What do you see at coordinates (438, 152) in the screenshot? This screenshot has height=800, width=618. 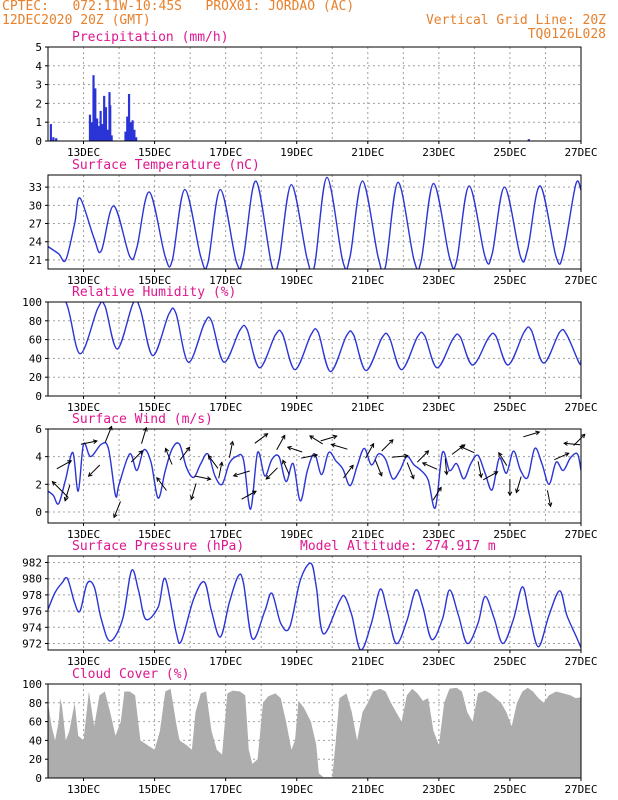 I see `precipitation-xtick-label: 23DEC` at bounding box center [438, 152].